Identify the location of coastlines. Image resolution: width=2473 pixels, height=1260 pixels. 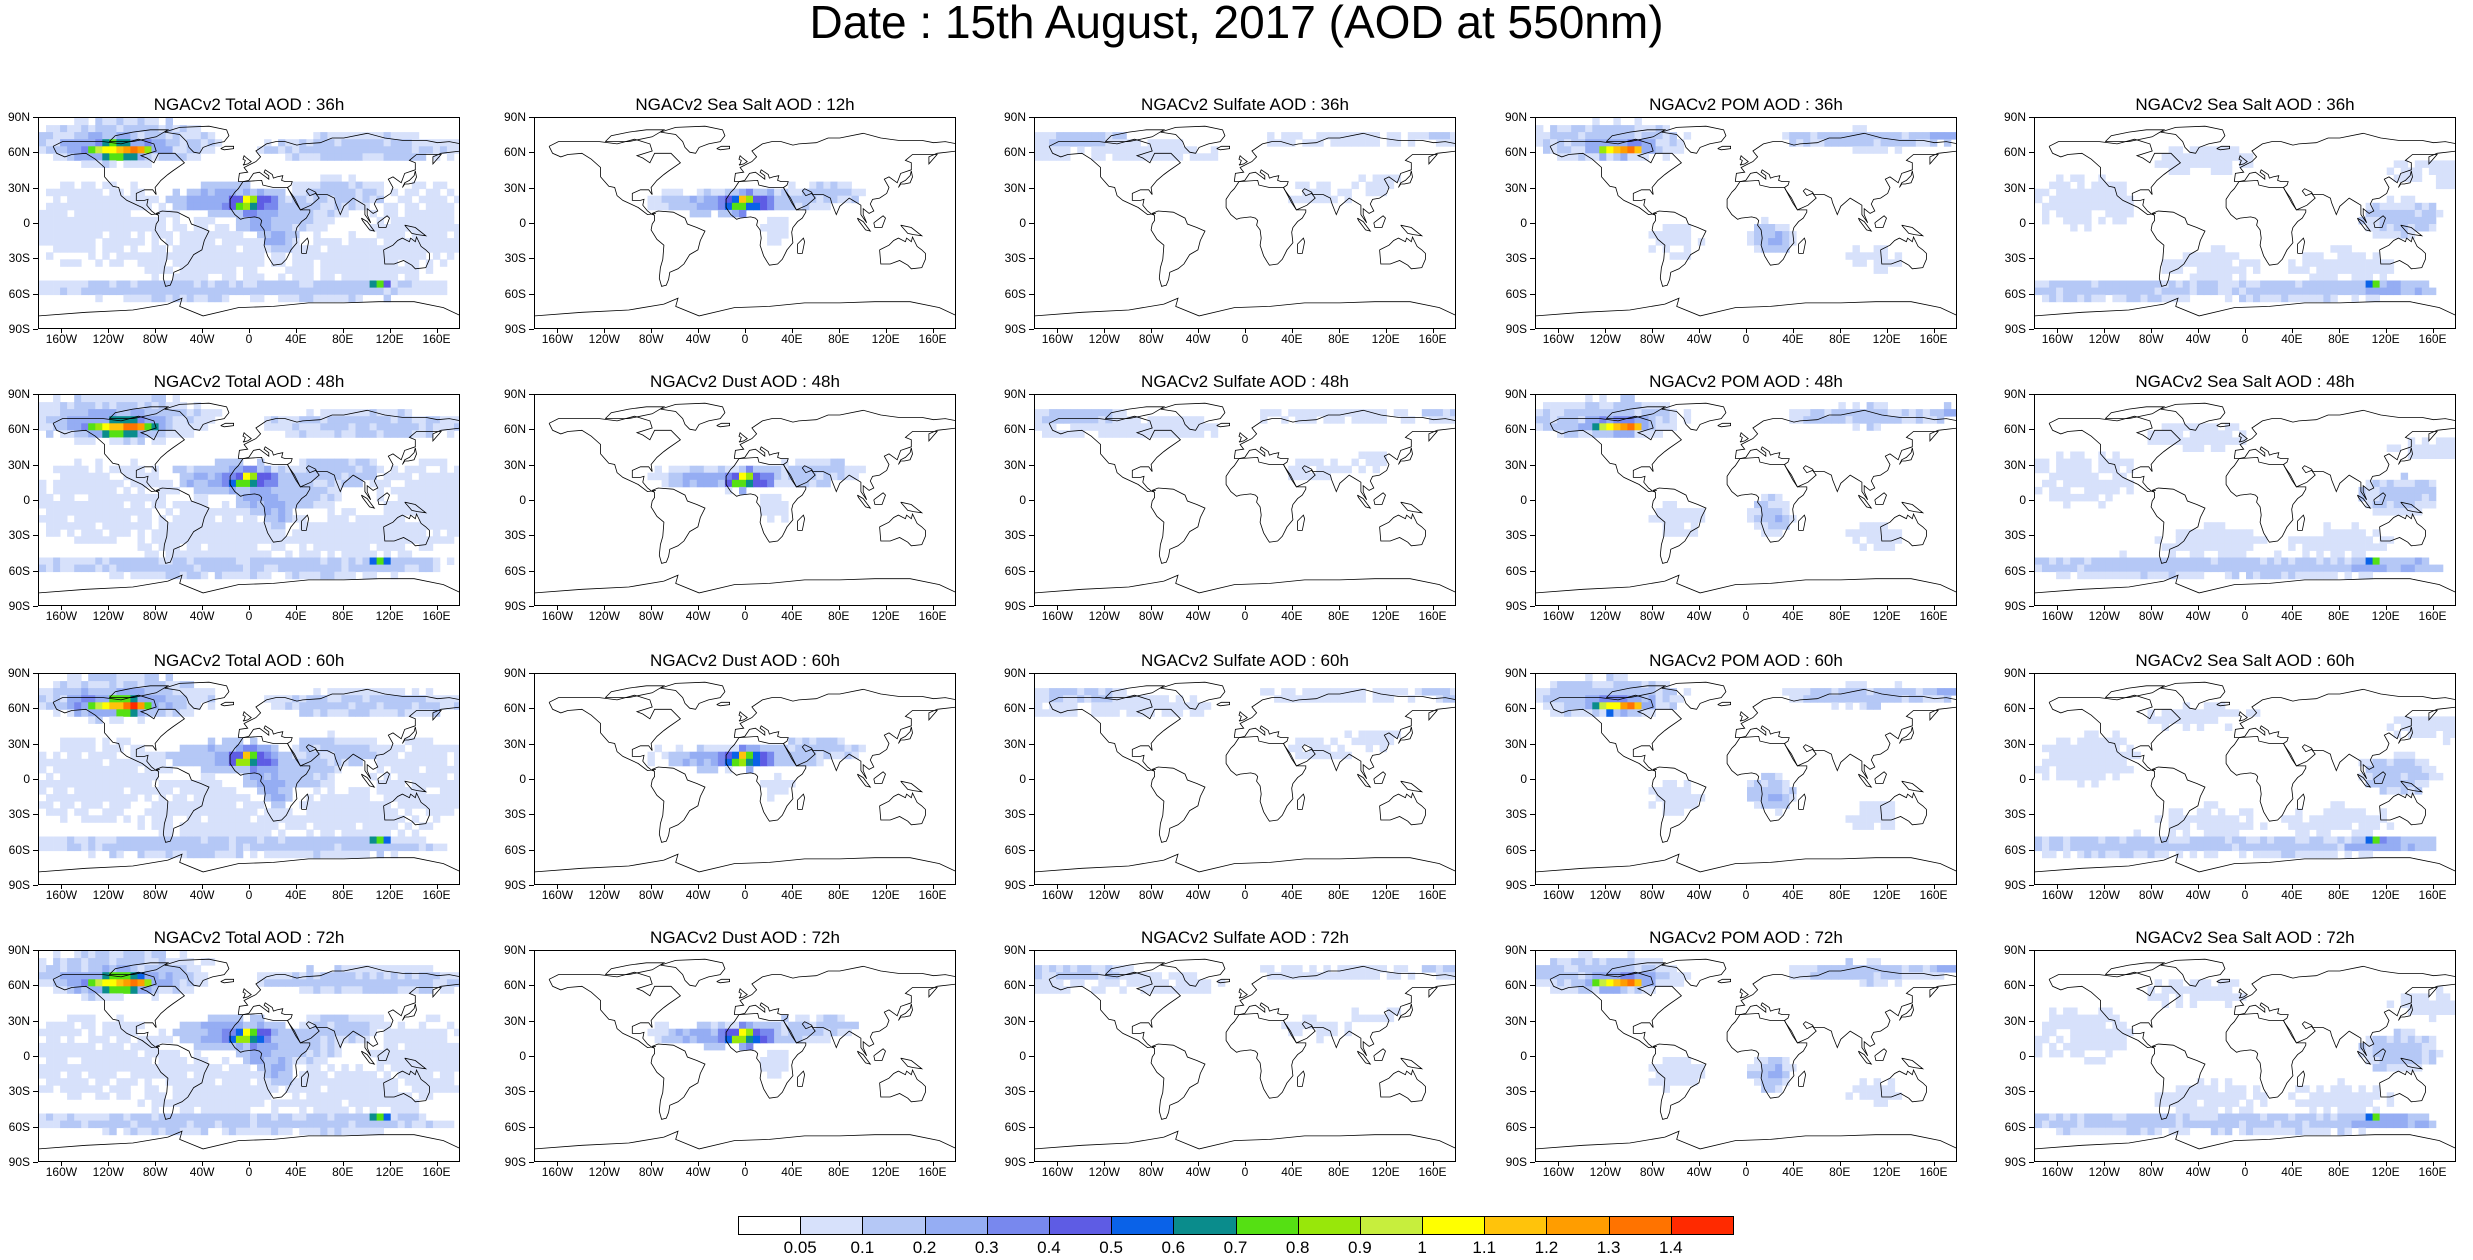
(745, 221).